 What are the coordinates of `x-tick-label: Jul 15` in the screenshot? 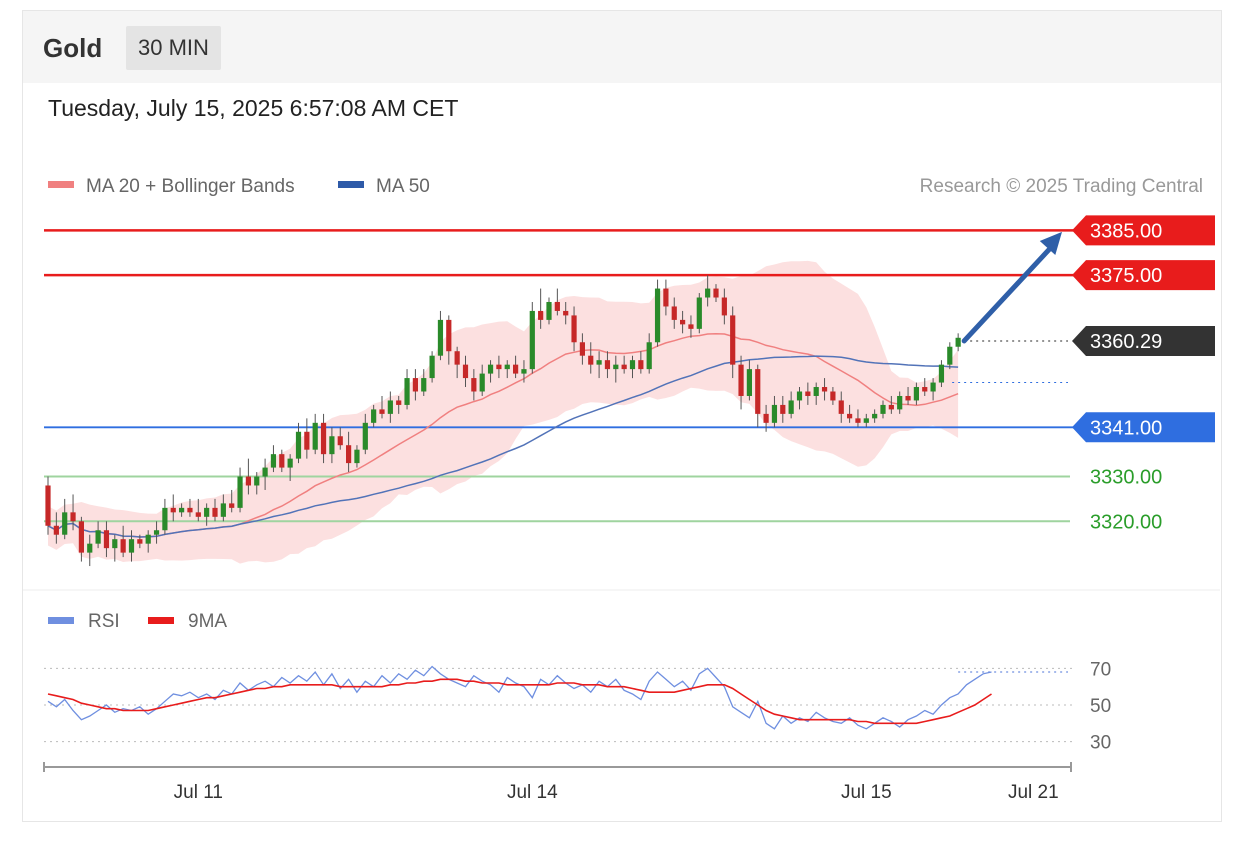 It's located at (866, 792).